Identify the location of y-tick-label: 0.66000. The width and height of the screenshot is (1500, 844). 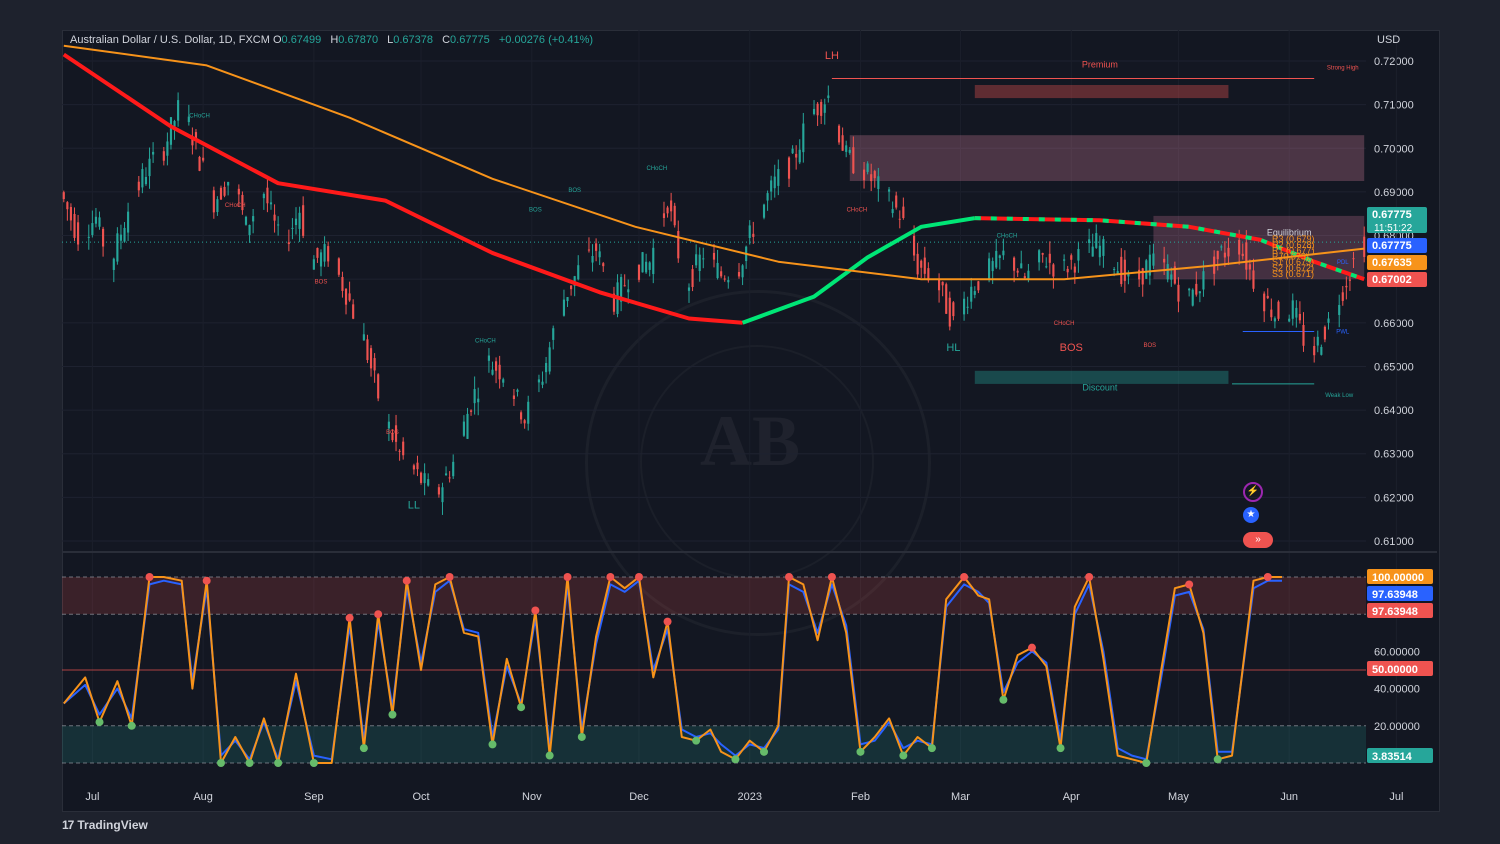
(1394, 324).